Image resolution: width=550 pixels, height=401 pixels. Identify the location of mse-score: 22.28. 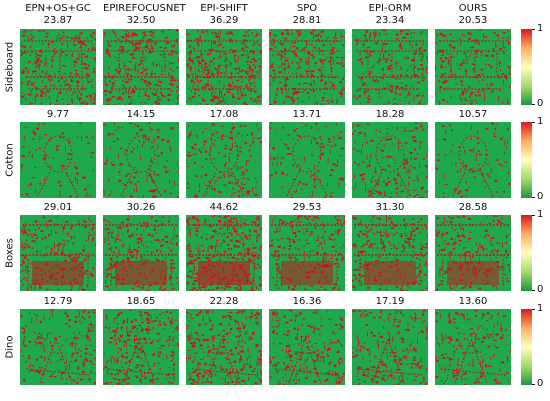
(224, 301).